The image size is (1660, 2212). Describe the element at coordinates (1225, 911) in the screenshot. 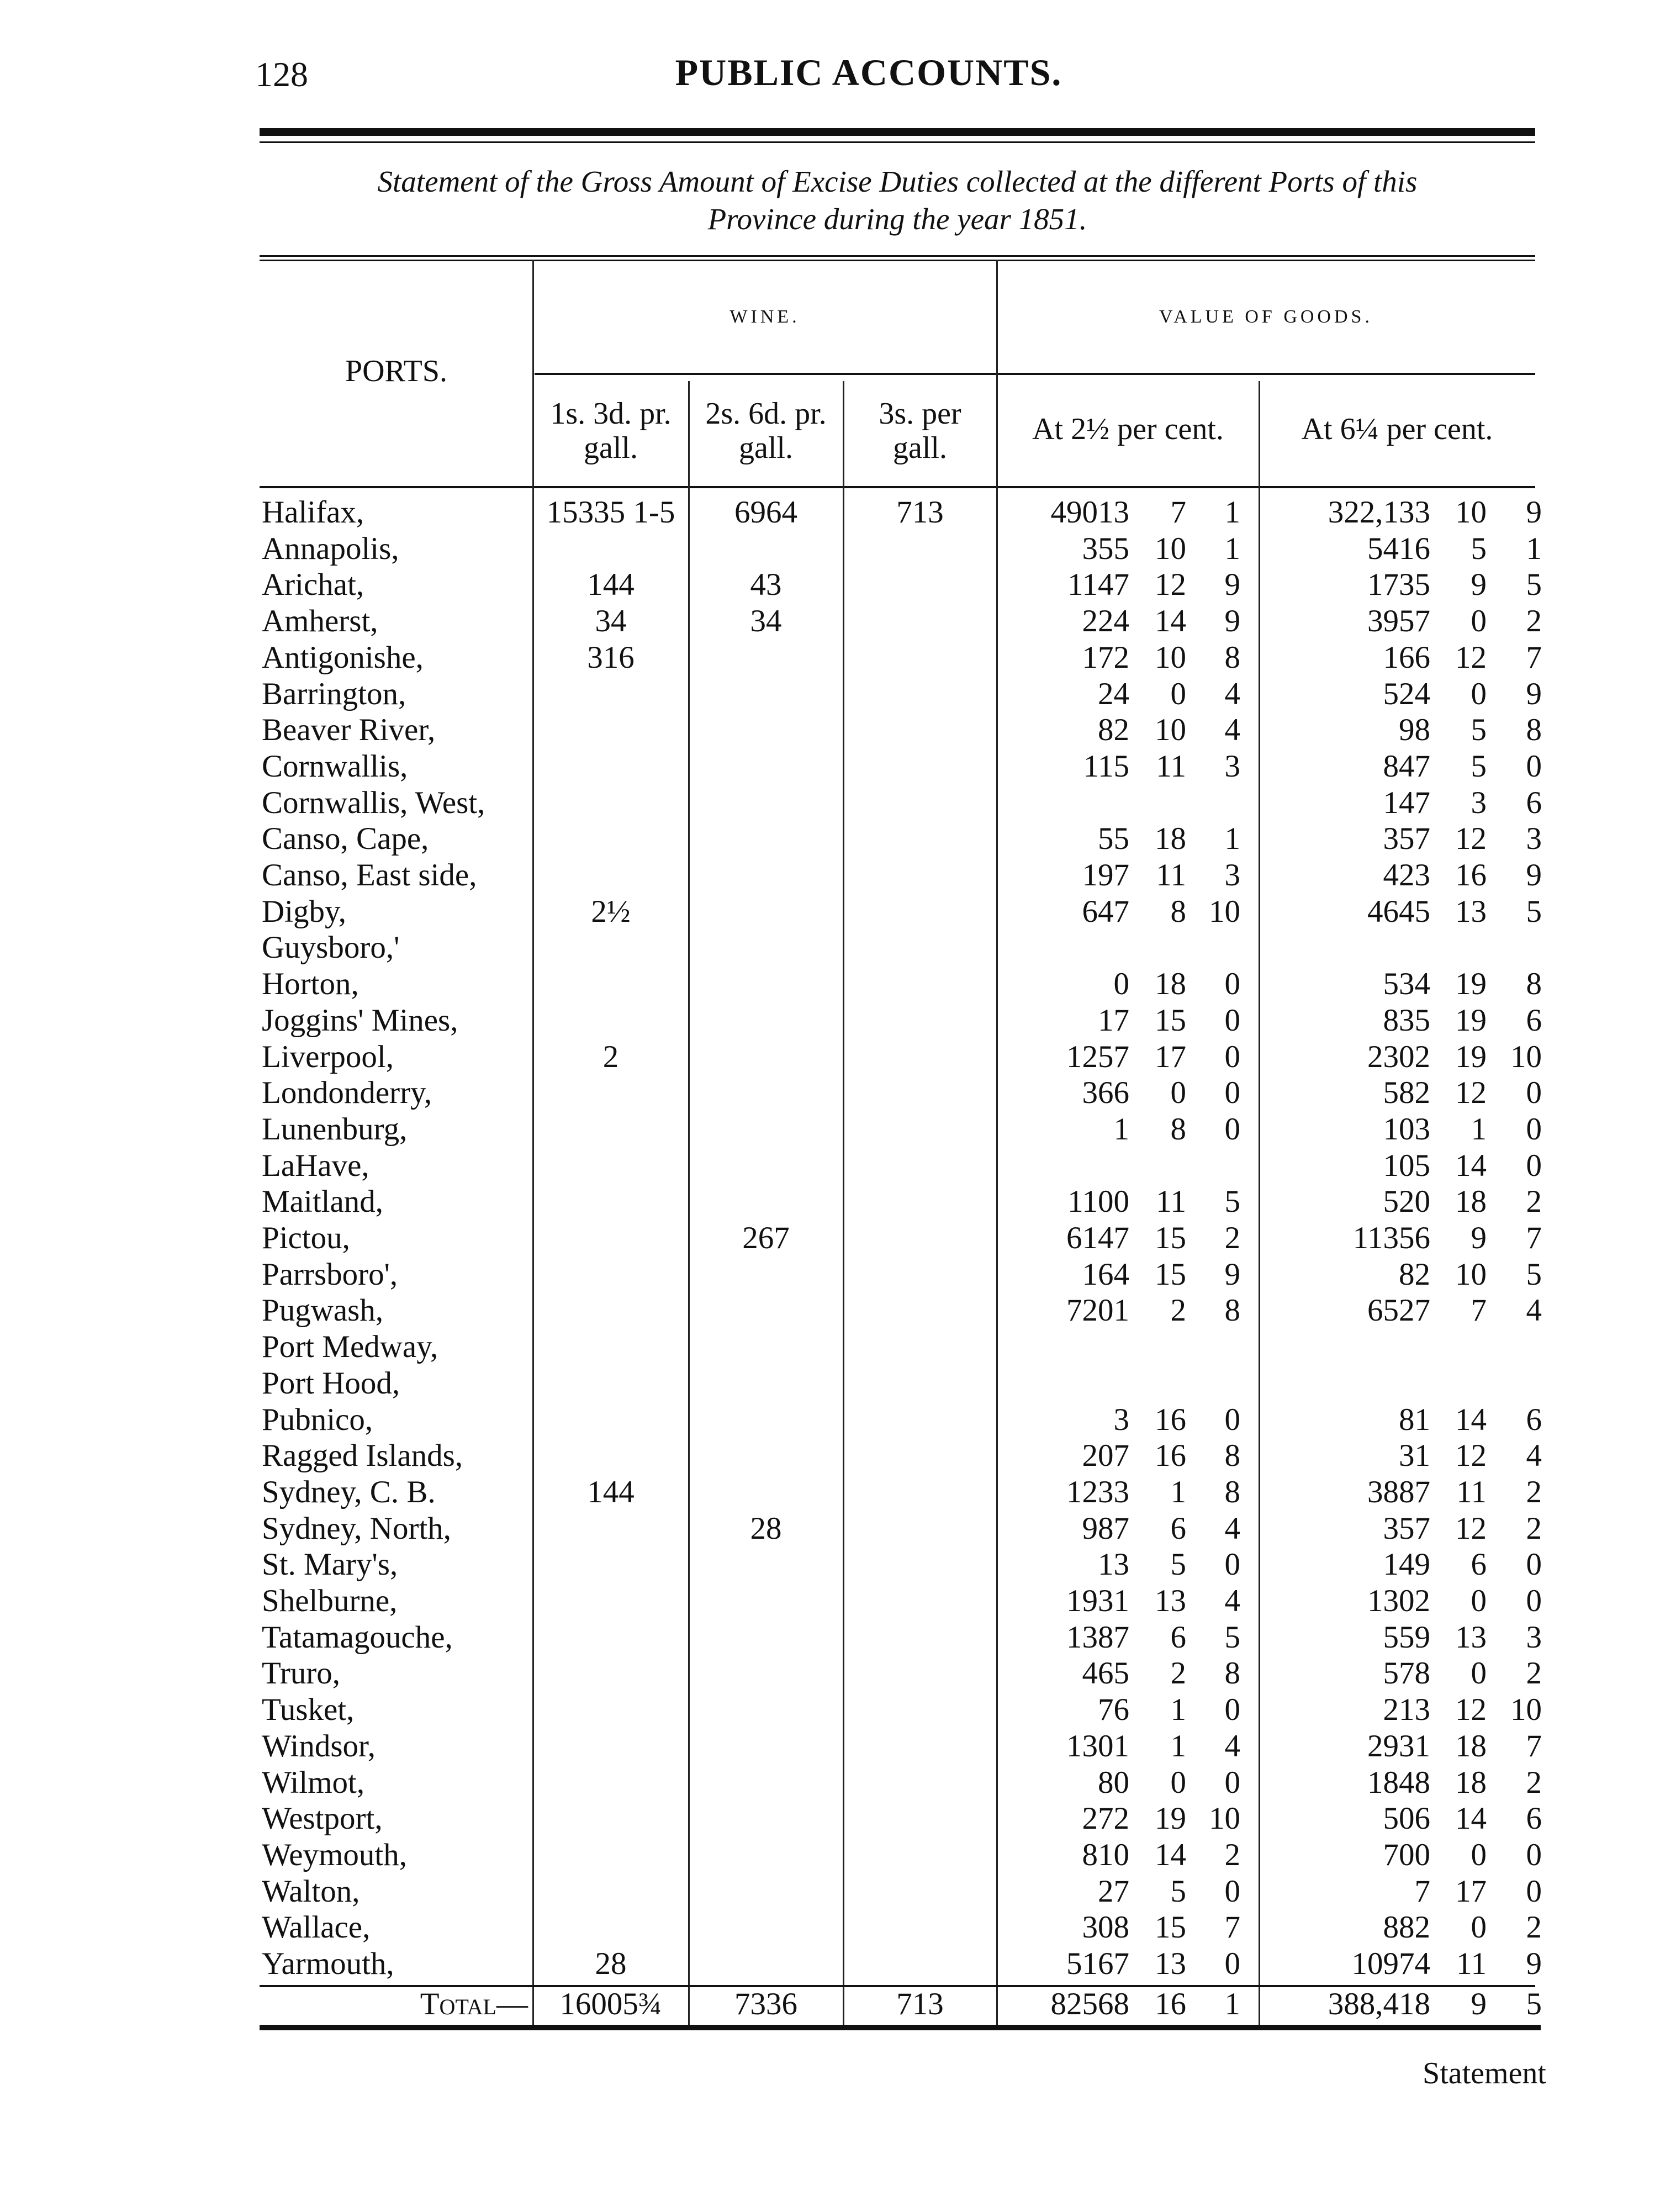

I see `goods-2-5pct-pence: 10` at that location.